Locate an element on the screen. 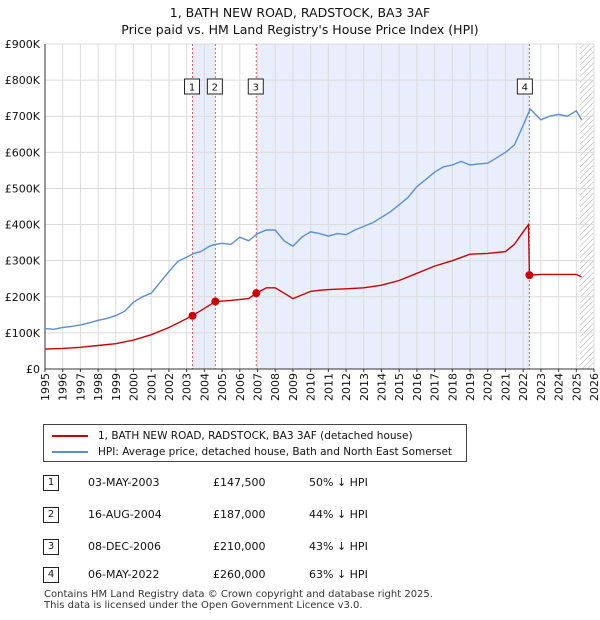 The image size is (600, 620). x-tick-label: 2002 is located at coordinates (169, 387).